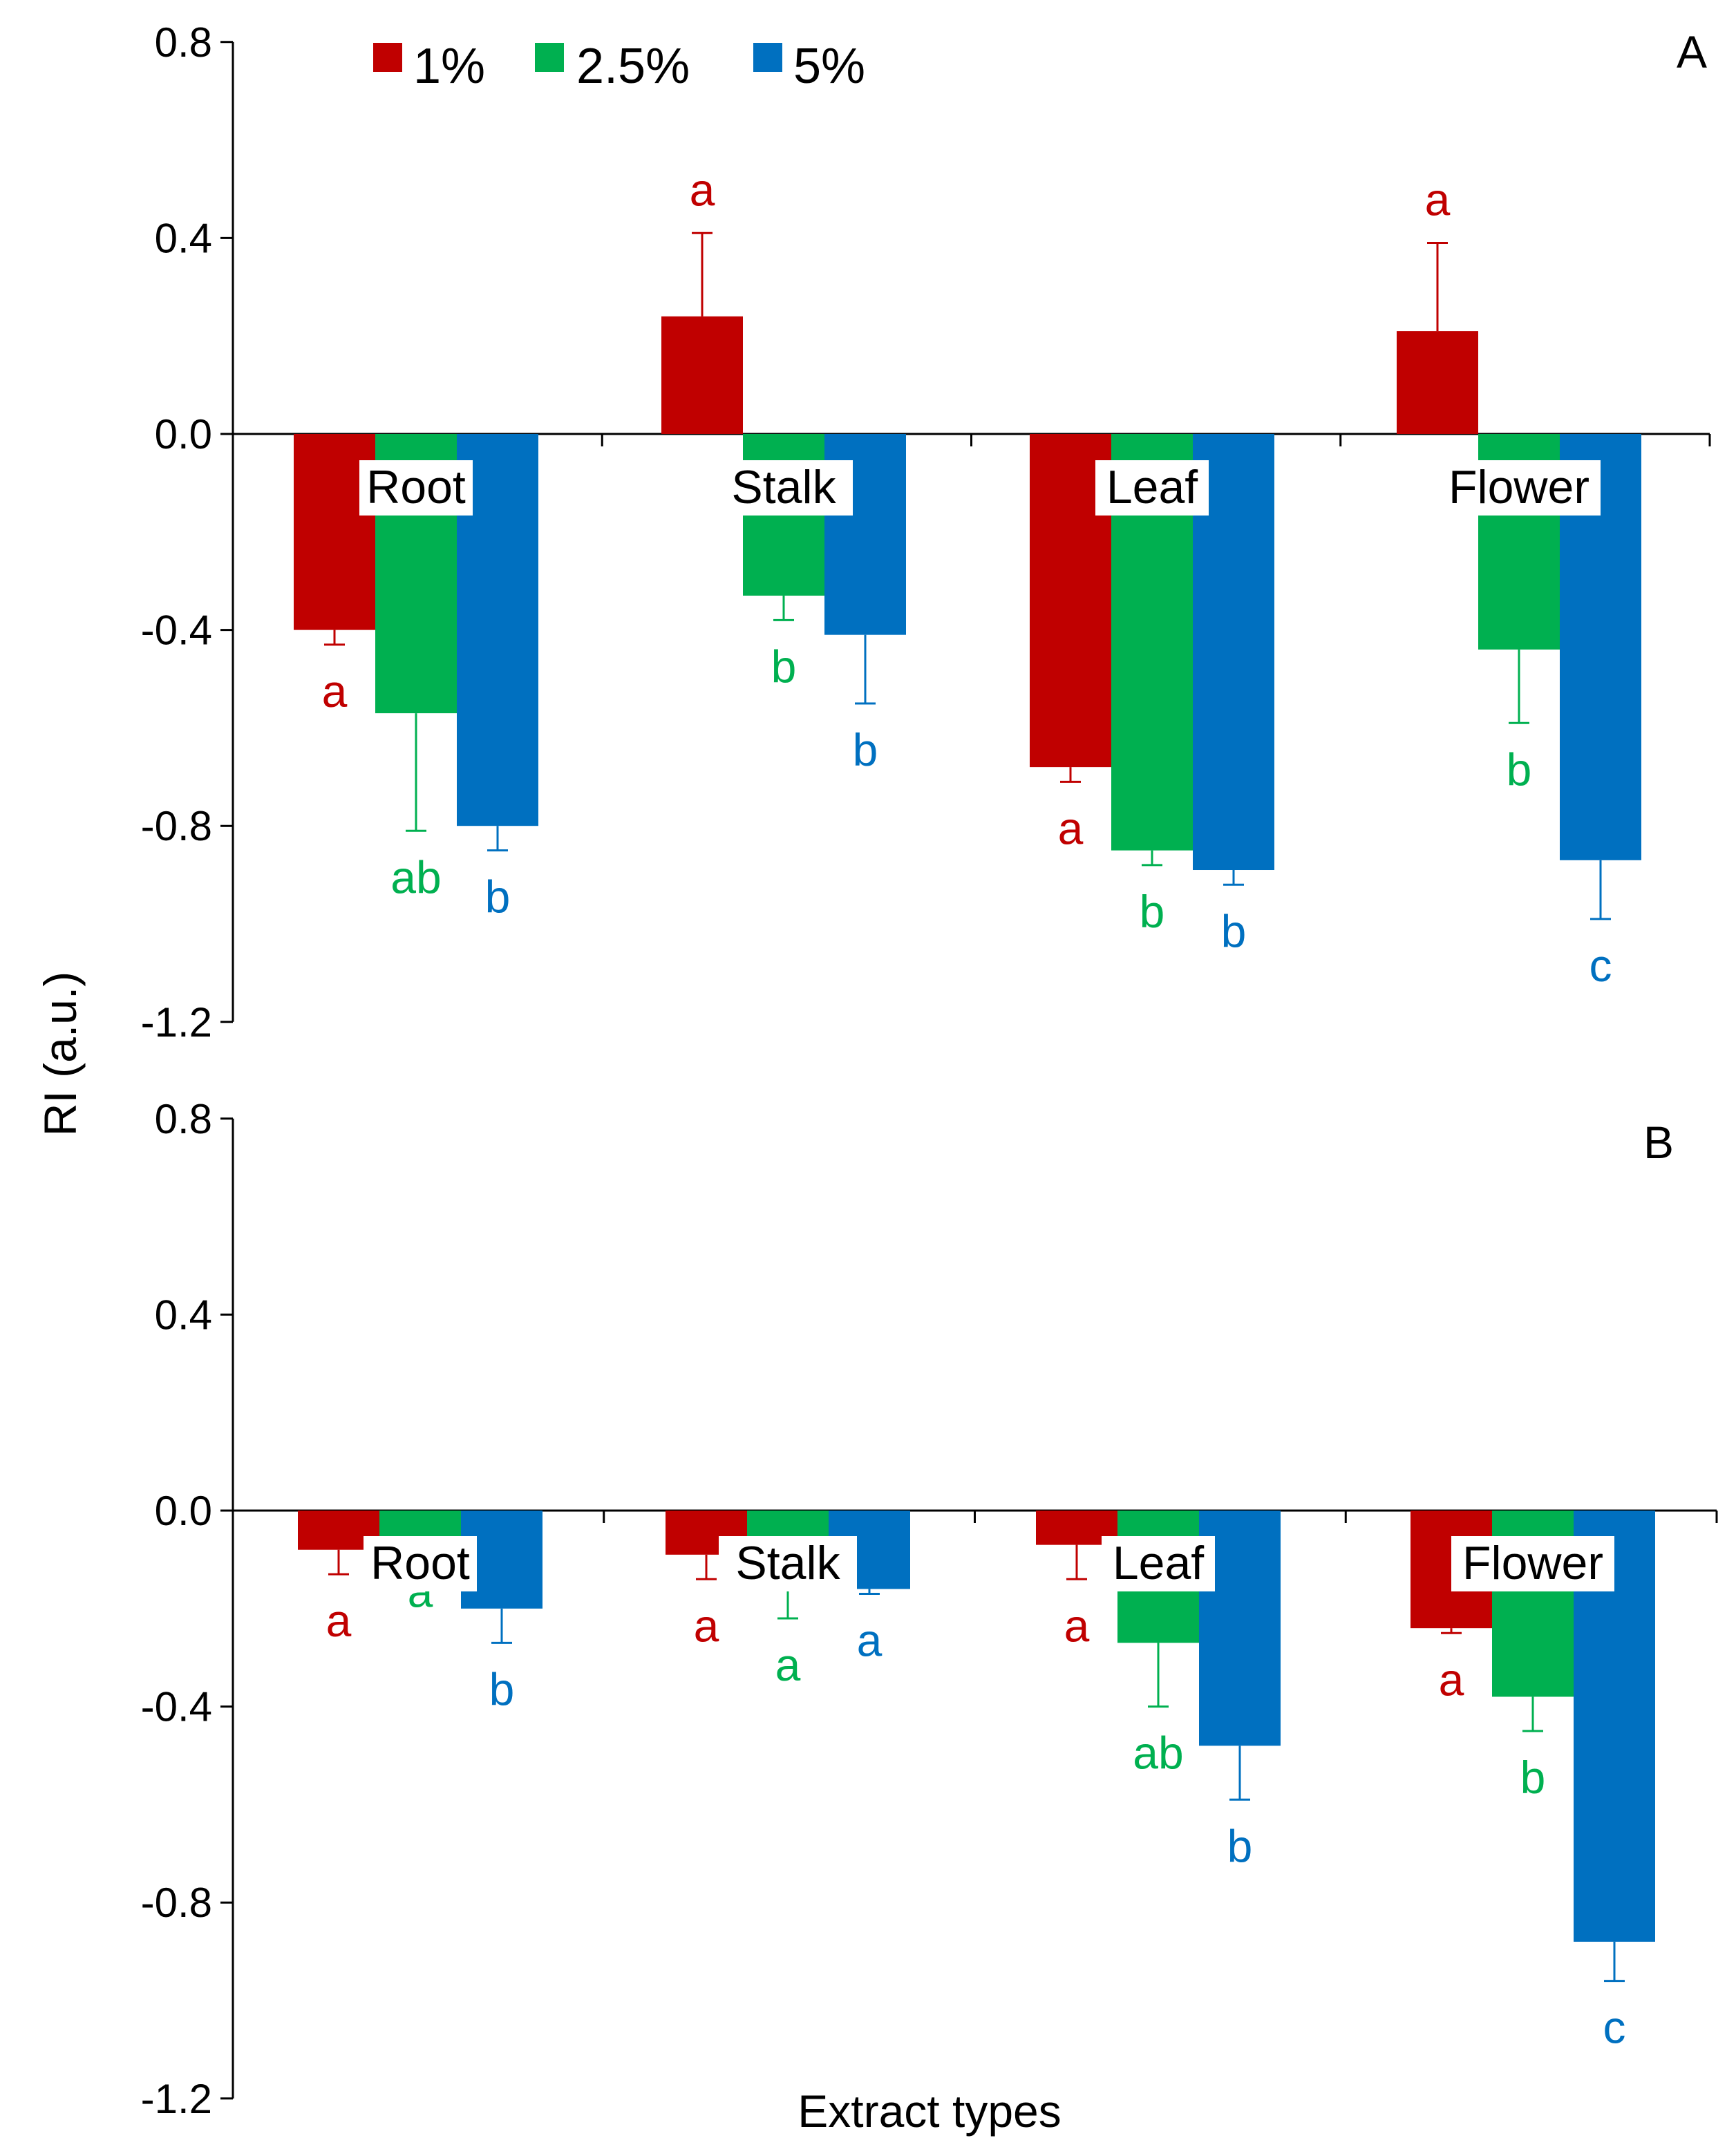 This screenshot has height=2156, width=1736. Describe the element at coordinates (60, 1054) in the screenshot. I see `y-axis-title: RI (a.u.)` at that location.